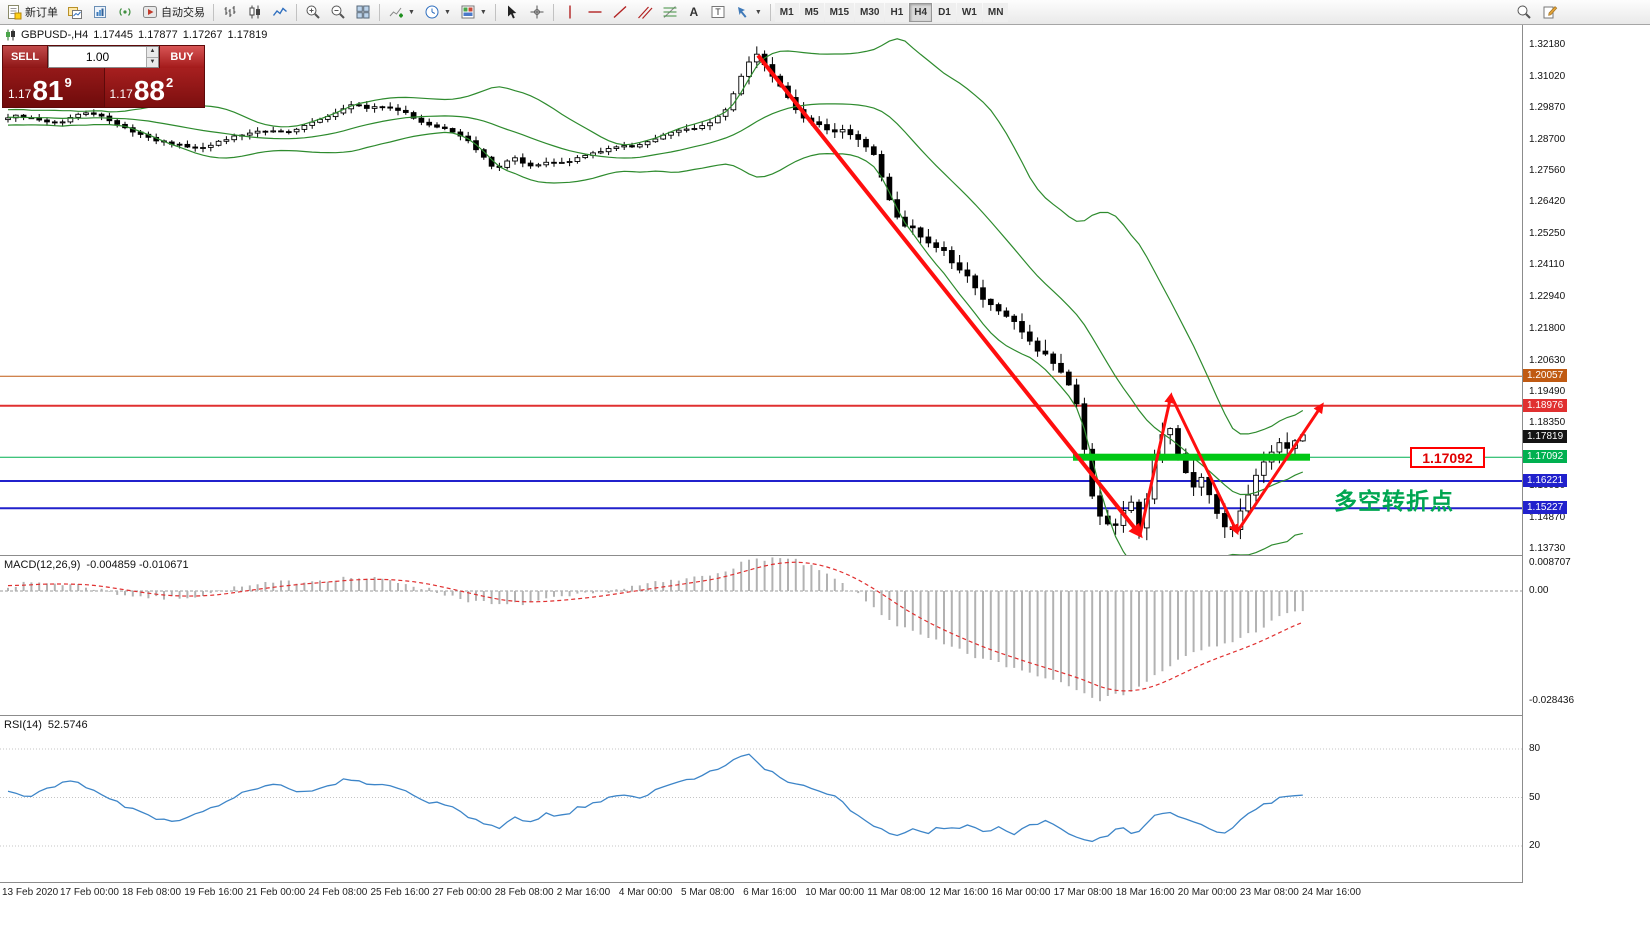  Describe the element at coordinates (1535, 846) in the screenshot. I see `rsi-scale-label: 20` at that location.